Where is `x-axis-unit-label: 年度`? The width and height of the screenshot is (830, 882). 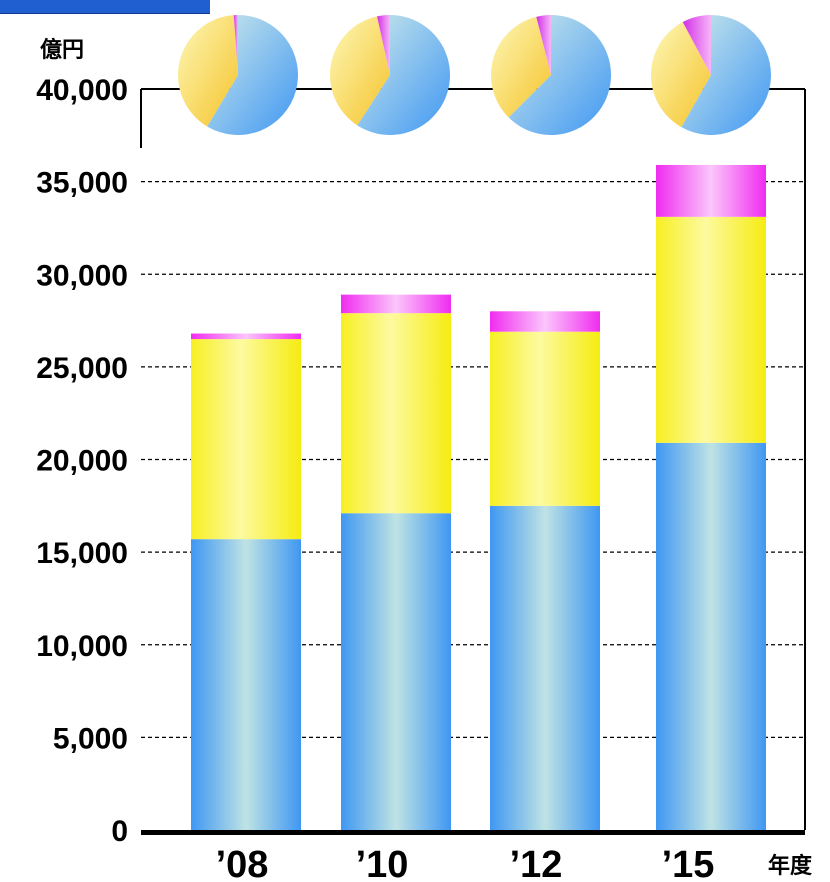 x-axis-unit-label: 年度 is located at coordinates (790, 866).